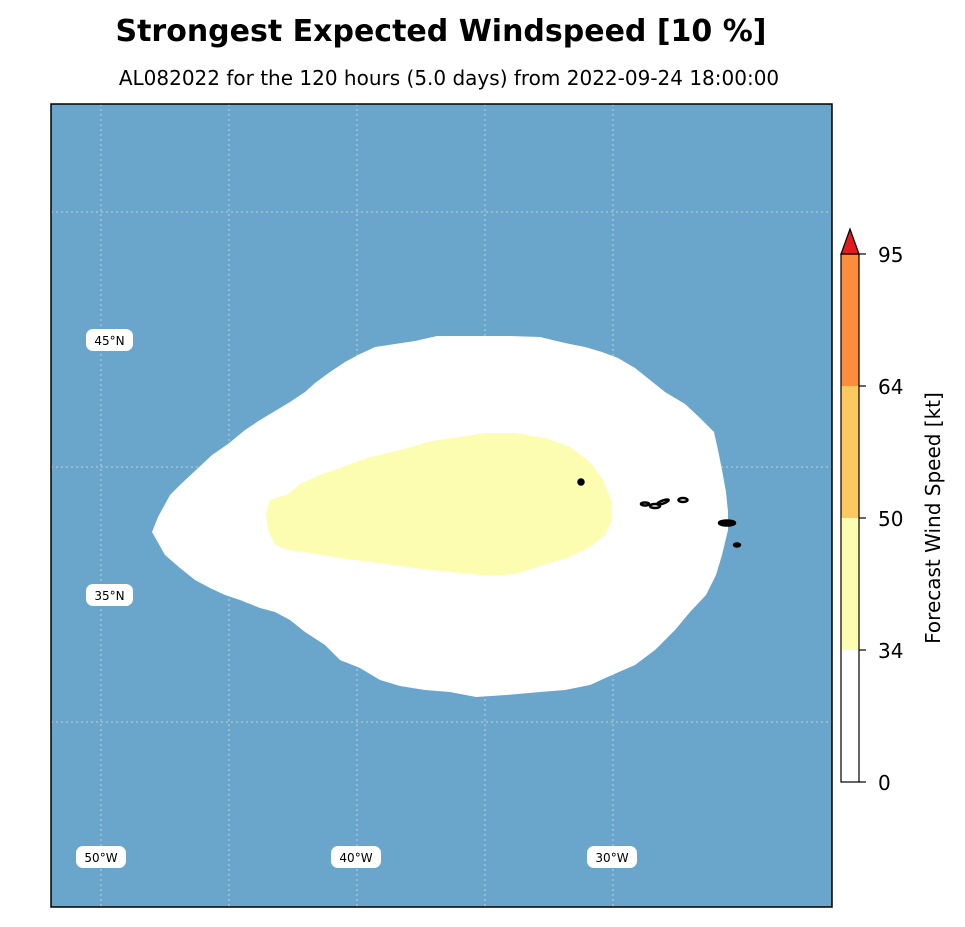  I want to click on svg-text: 45°N, so click(109, 341).